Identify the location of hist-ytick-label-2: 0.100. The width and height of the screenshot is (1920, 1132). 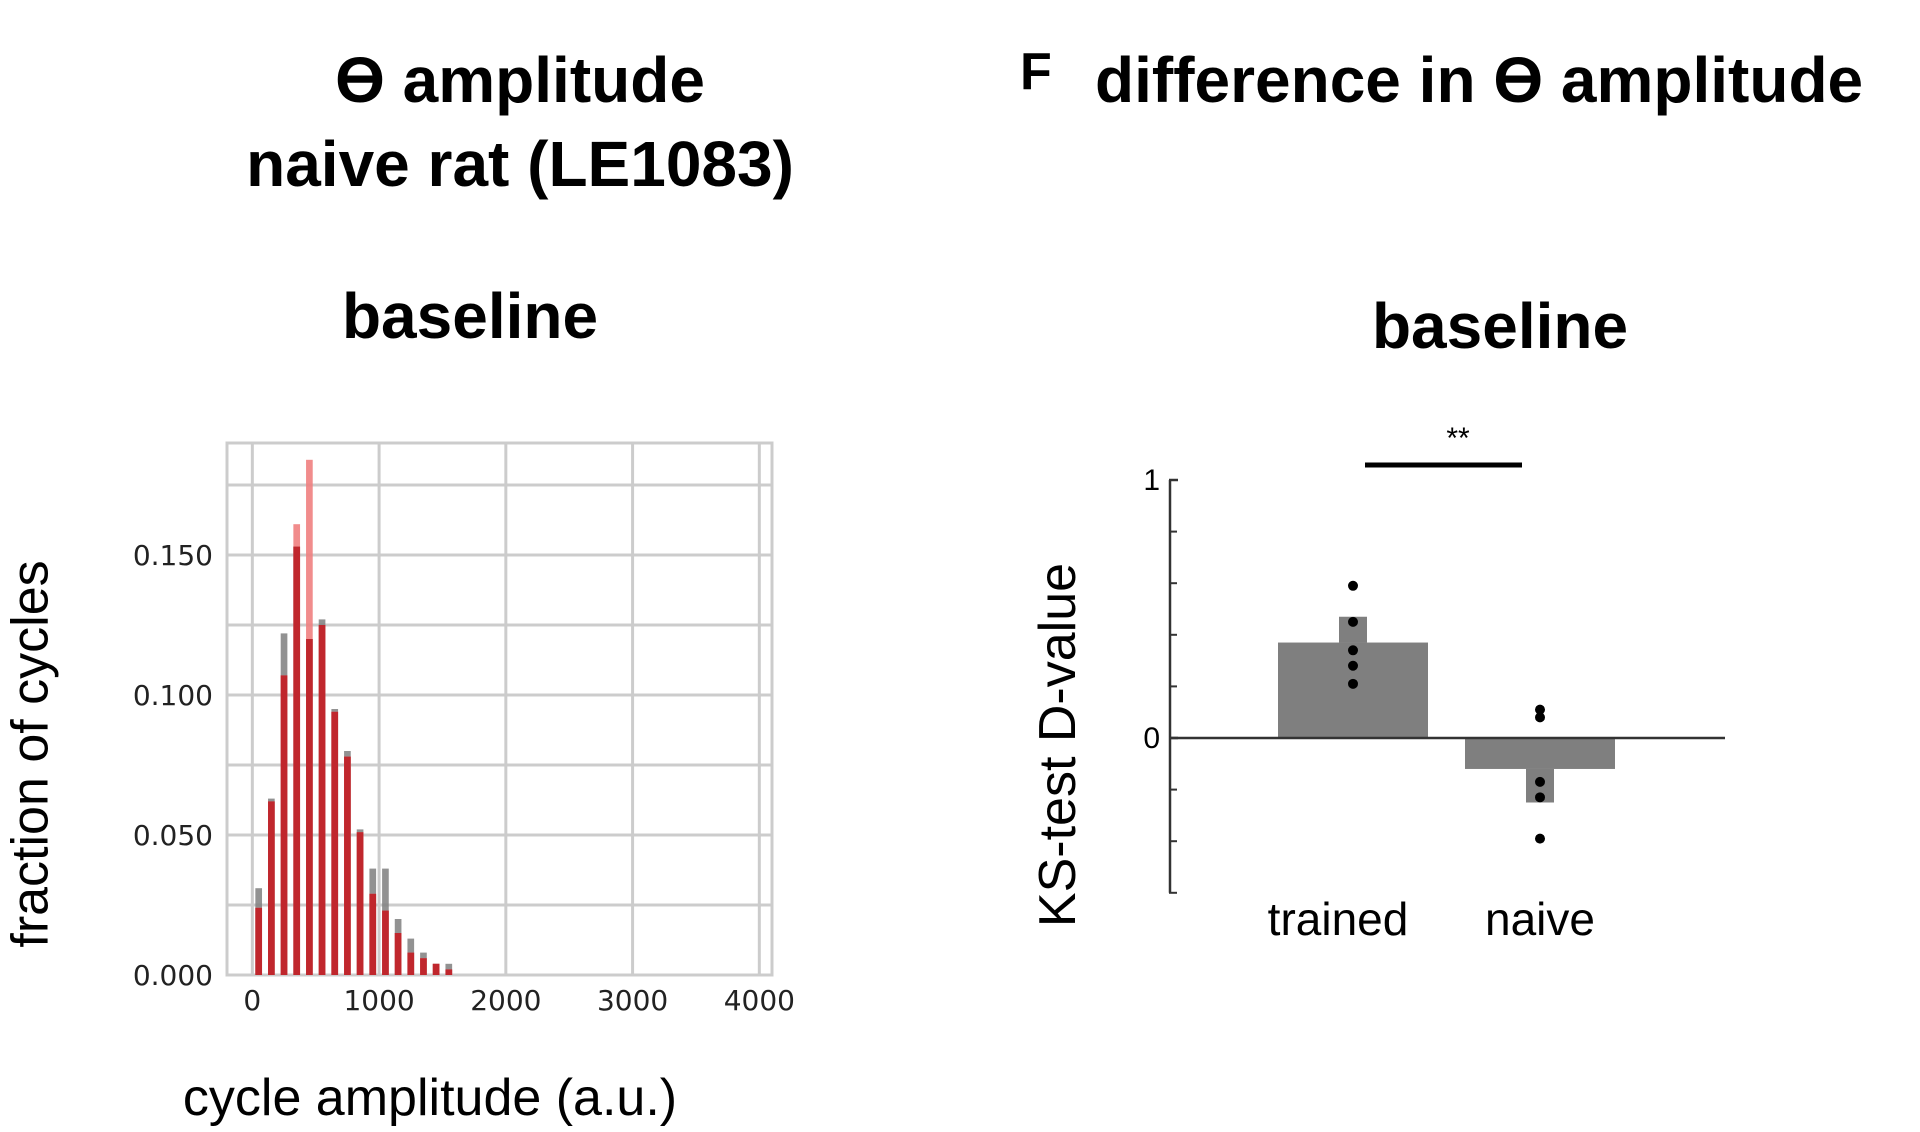
(173, 695).